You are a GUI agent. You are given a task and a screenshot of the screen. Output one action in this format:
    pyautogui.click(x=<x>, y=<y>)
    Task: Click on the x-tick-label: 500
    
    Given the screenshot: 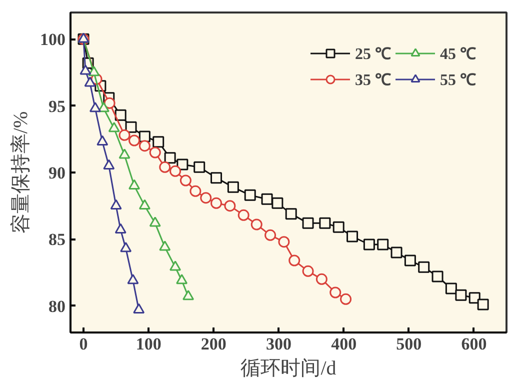 What is the action you would take?
    pyautogui.click(x=409, y=344)
    